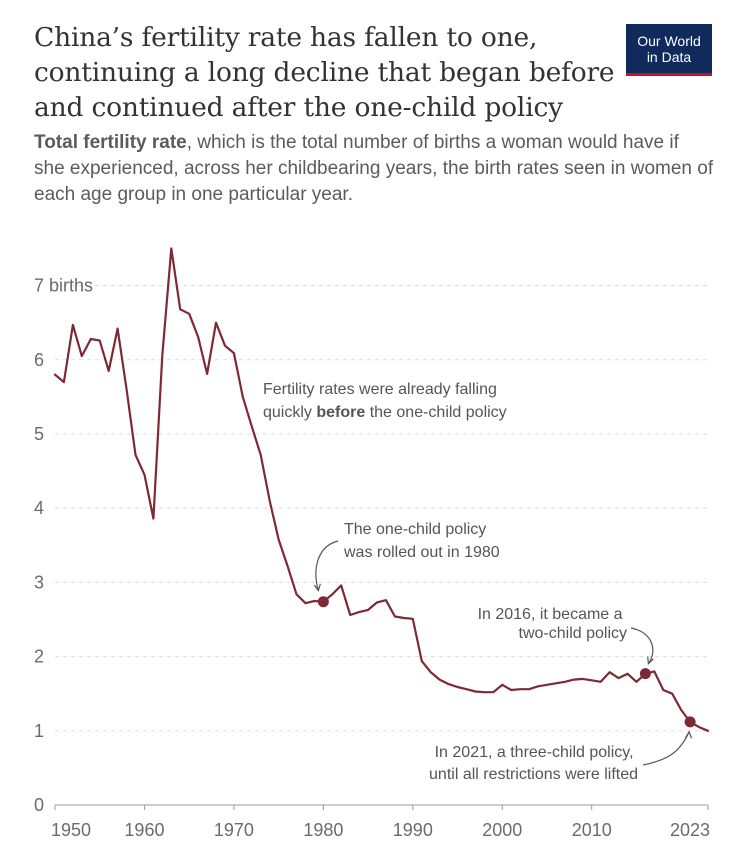  Describe the element at coordinates (688, 734) in the screenshot. I see `connector-three-child-head` at that location.